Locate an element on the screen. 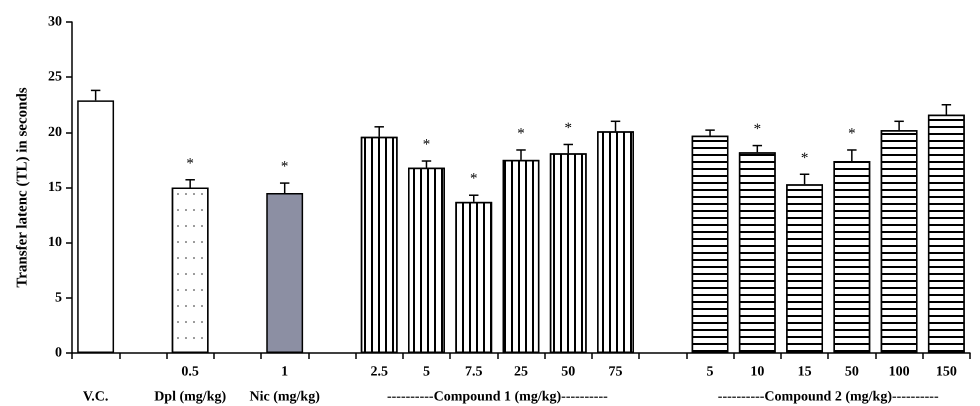 The height and width of the screenshot is (406, 980). x-tick-label: 150 is located at coordinates (946, 372).